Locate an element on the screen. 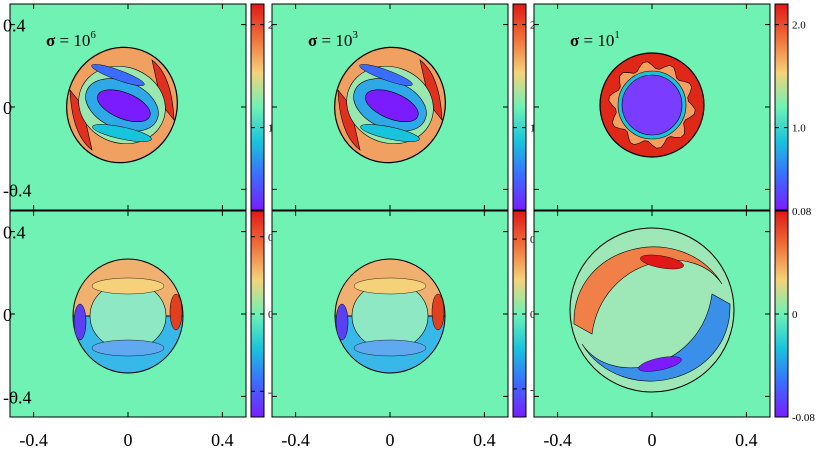 The width and height of the screenshot is (830, 461). colorbar-tick-label: 1.0 is located at coordinates (799, 129).